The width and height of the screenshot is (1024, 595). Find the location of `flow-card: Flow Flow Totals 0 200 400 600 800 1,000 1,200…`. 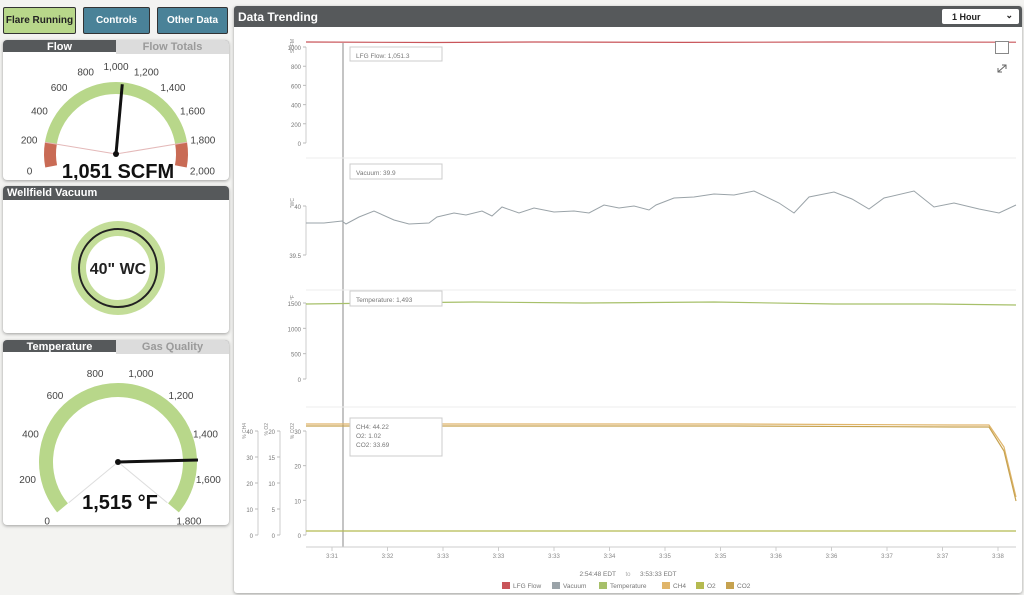

flow-card: Flow Flow Totals 0 200 400 600 800 1,000 1,200… is located at coordinates (116, 110).